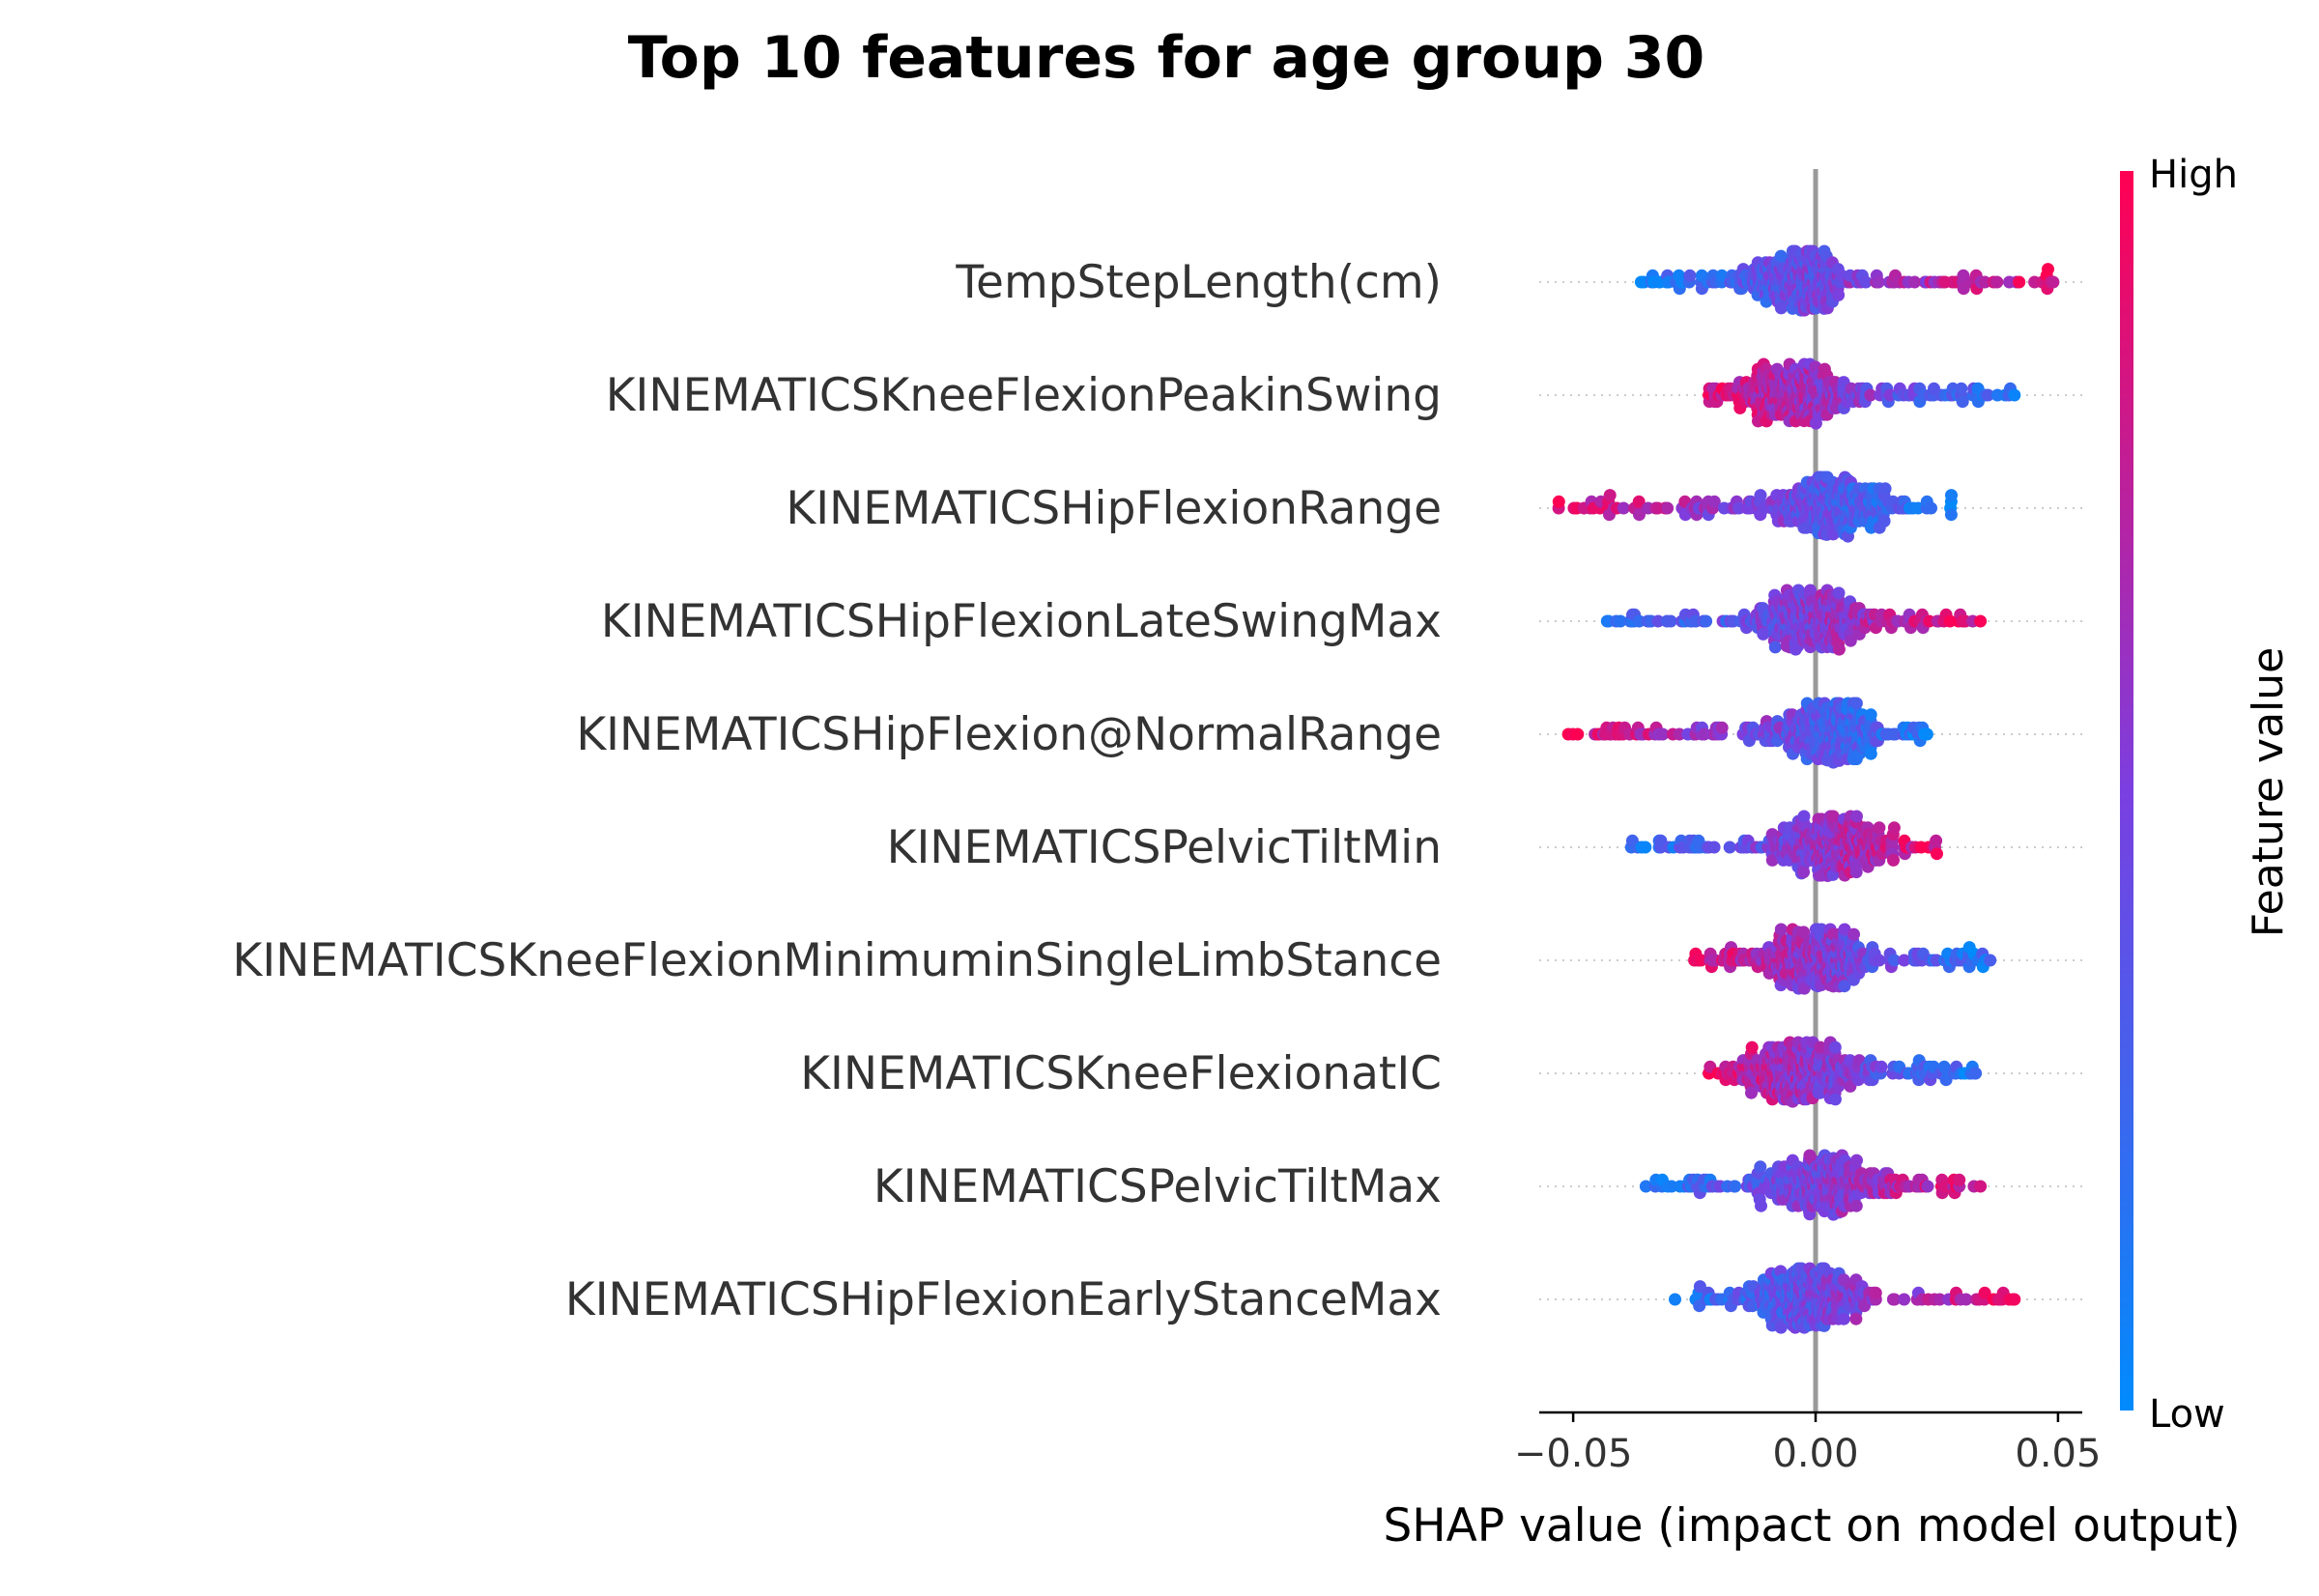  What do you see at coordinates (2127, 791) in the screenshot?
I see `colorbar` at bounding box center [2127, 791].